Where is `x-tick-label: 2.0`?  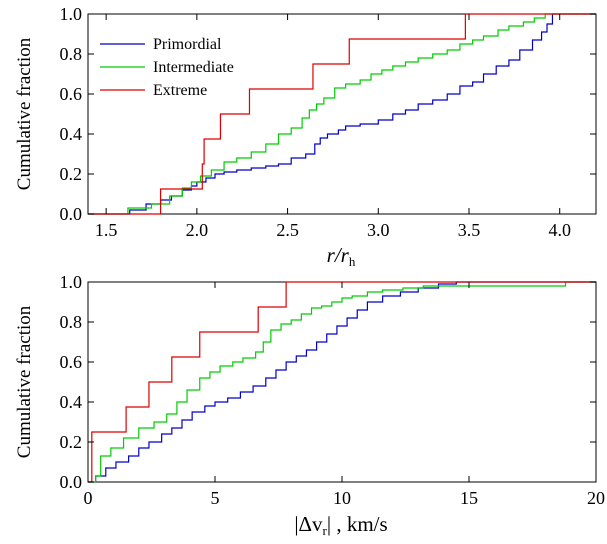 x-tick-label: 2.0 is located at coordinates (197, 230).